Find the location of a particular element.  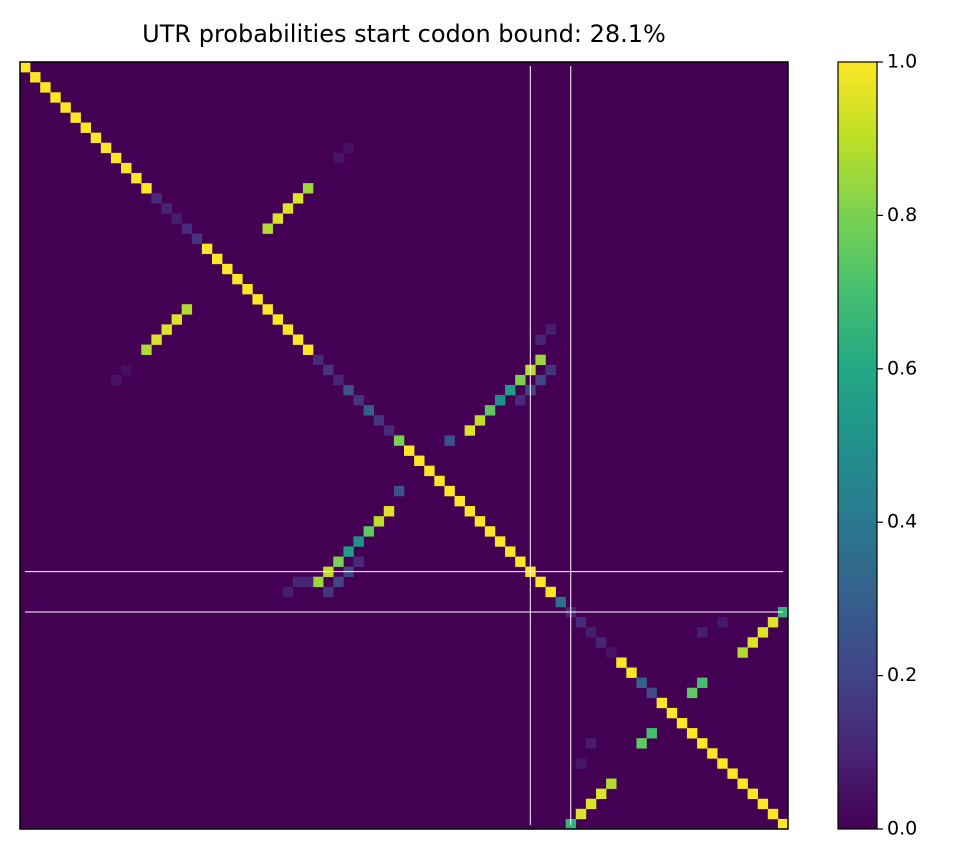

colorbar-tick-label: 1.0 is located at coordinates (902, 62).